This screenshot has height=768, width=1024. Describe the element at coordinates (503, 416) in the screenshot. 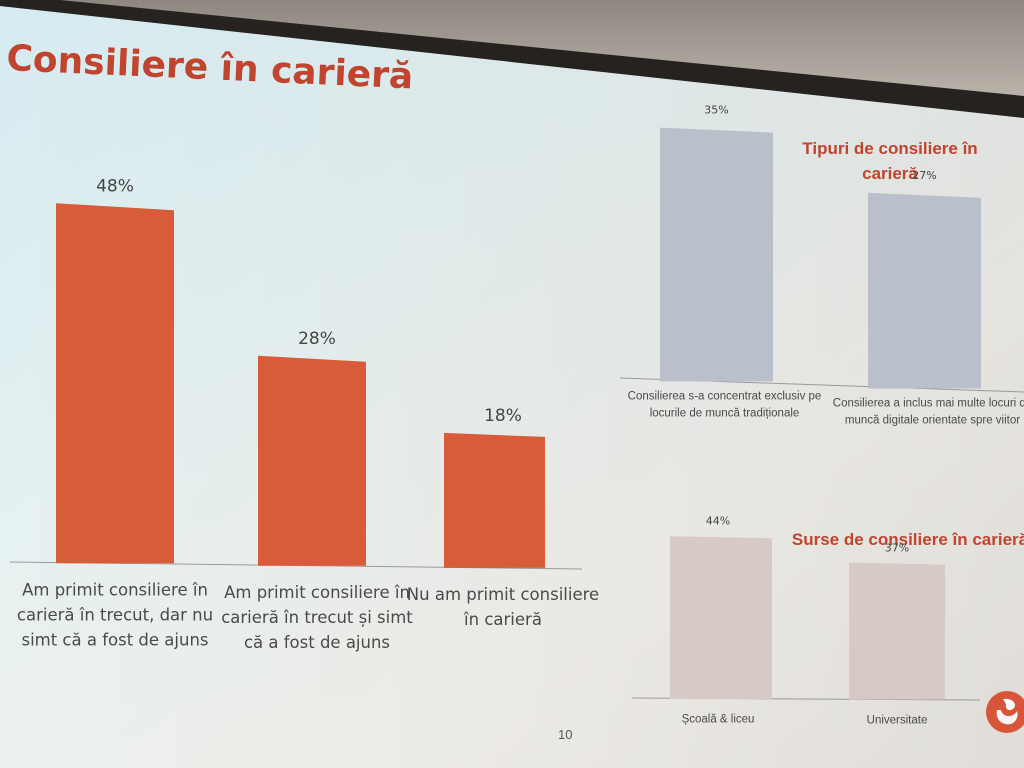

I see `bar-value-label: 18%` at that location.